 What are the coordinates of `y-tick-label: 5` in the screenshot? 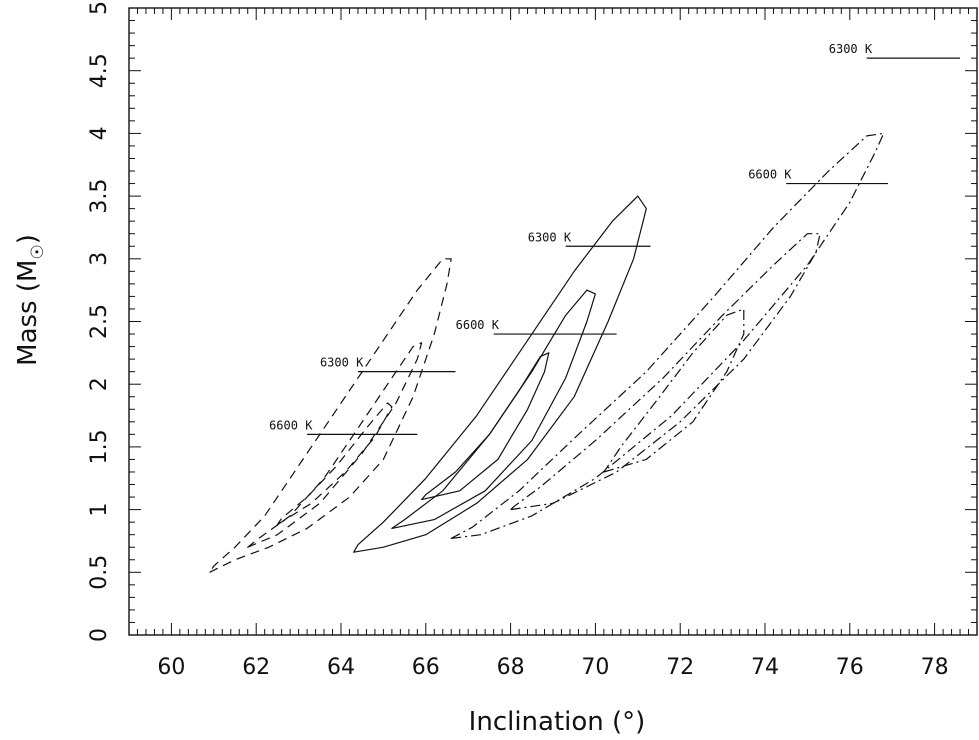 It's located at (99, 8).